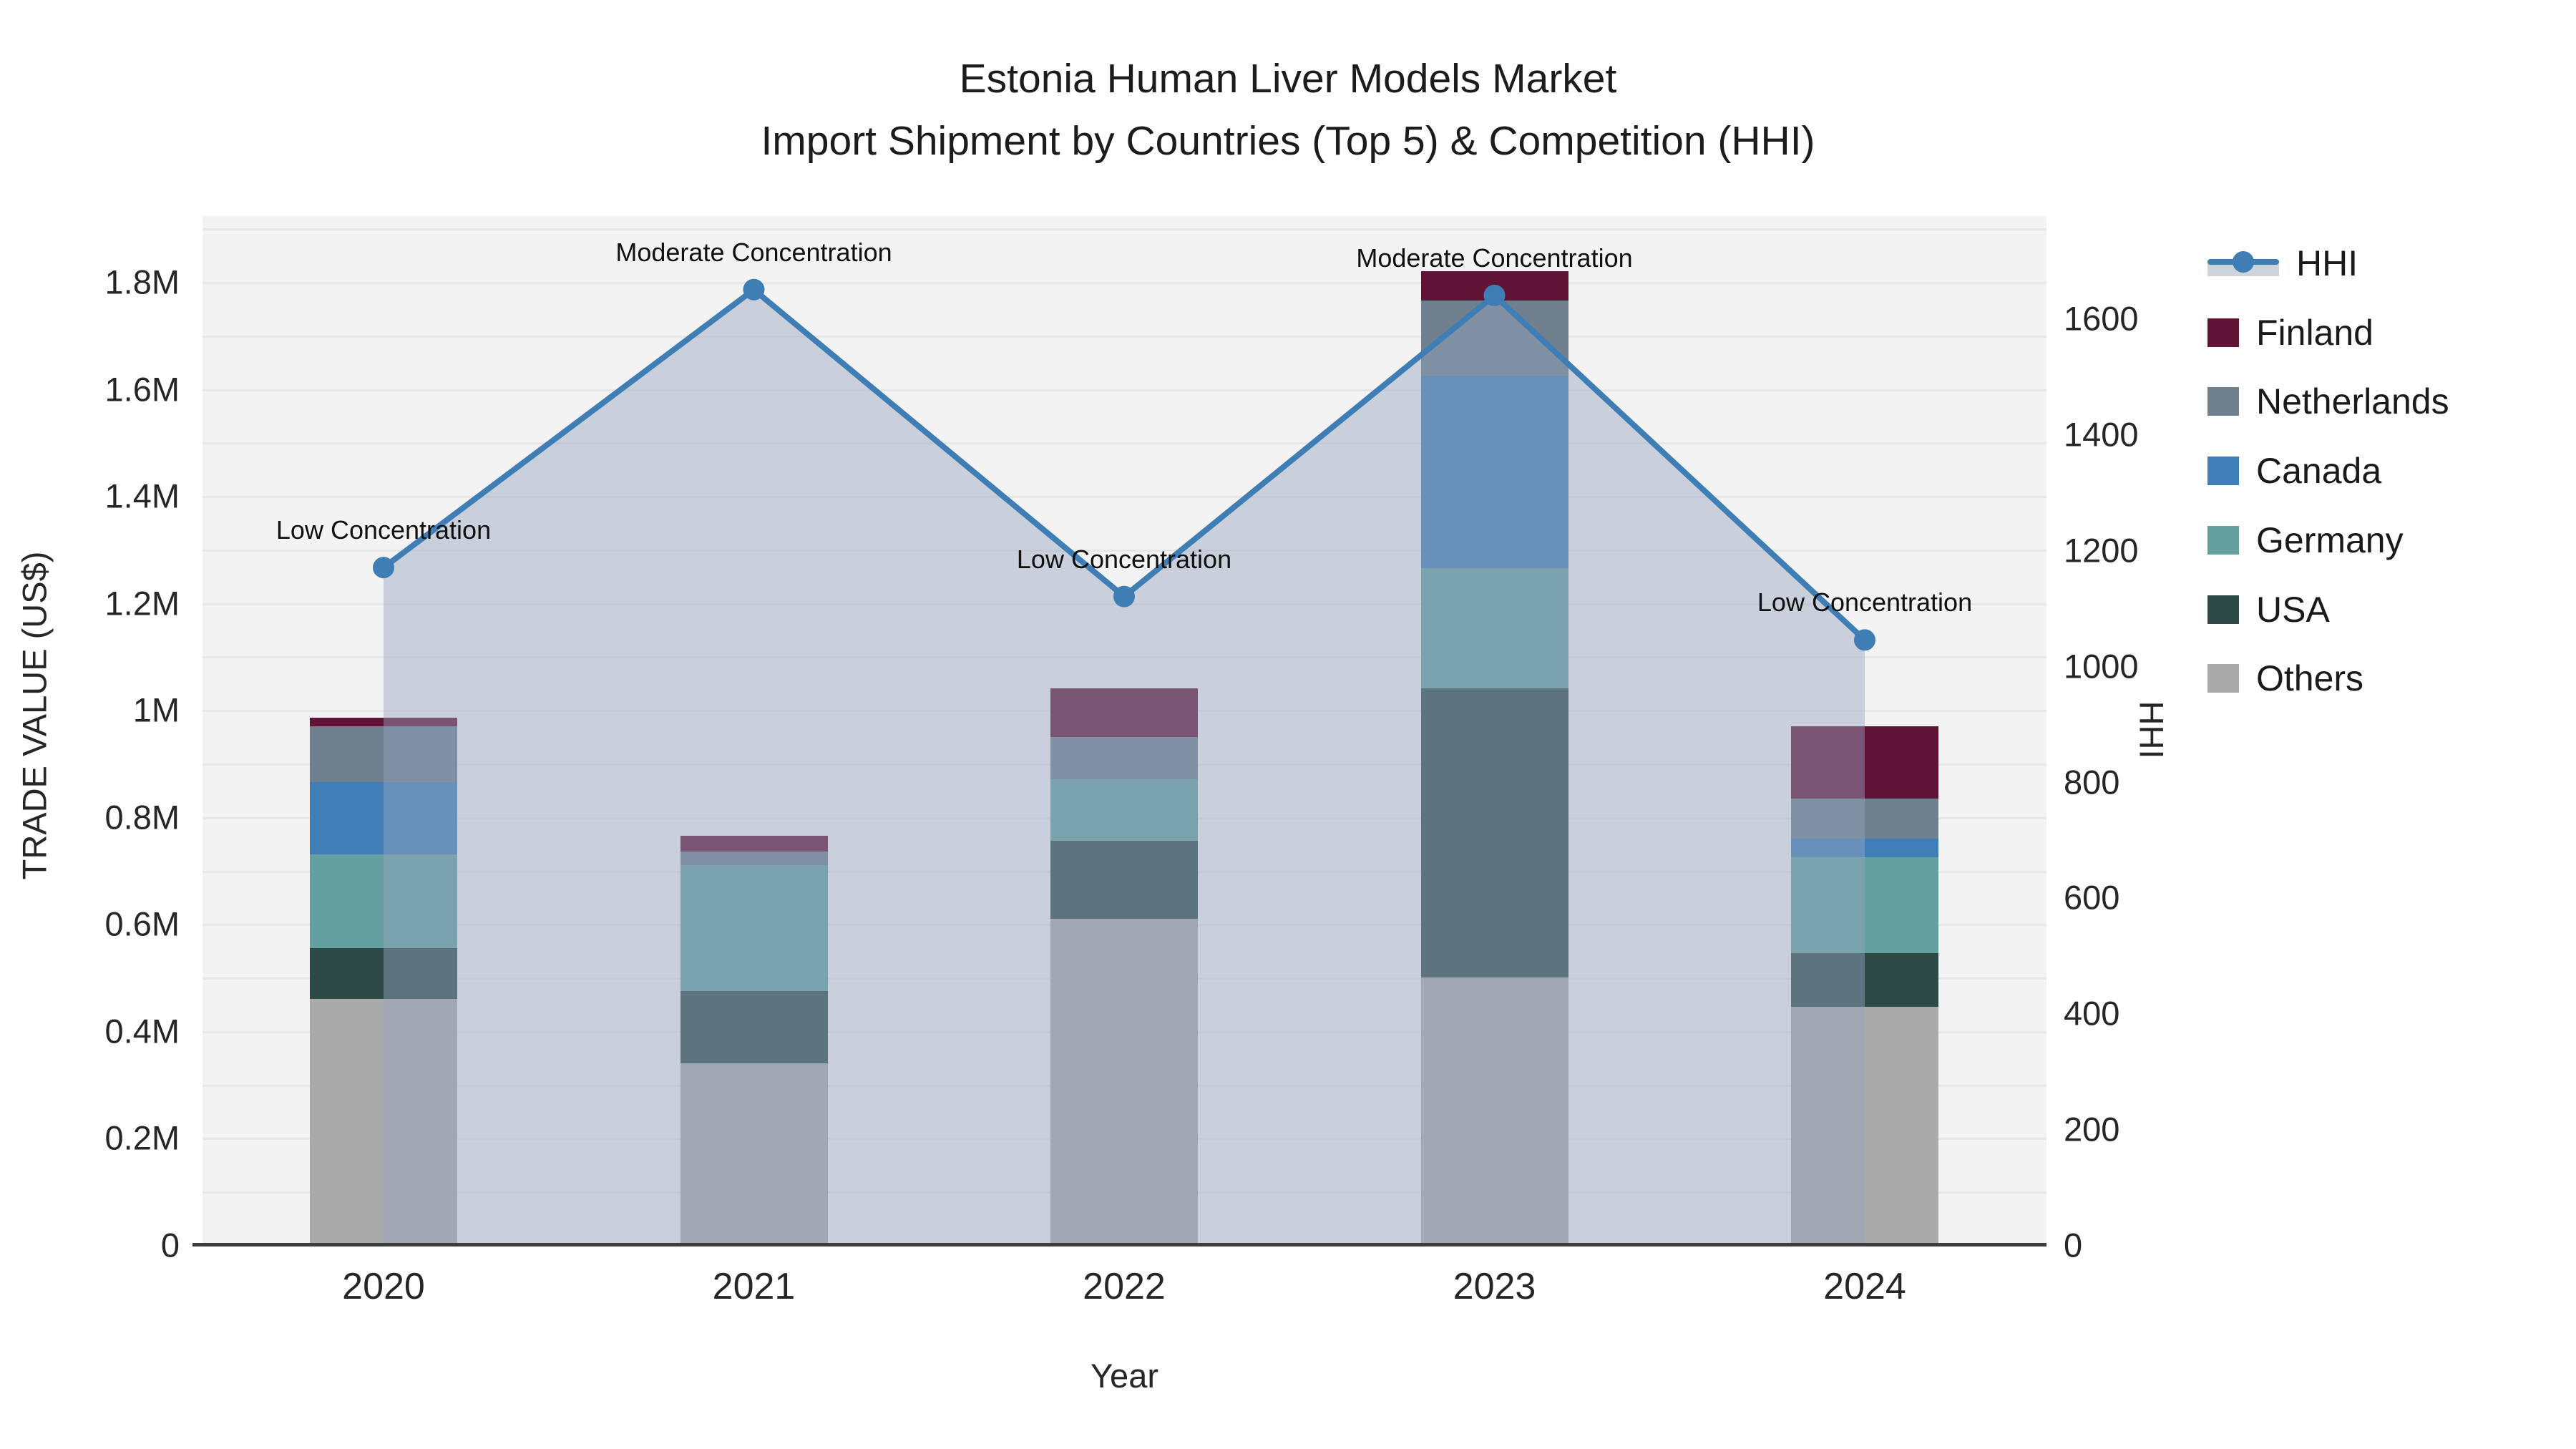  I want to click on bar-segment-finland-2020, so click(383, 722).